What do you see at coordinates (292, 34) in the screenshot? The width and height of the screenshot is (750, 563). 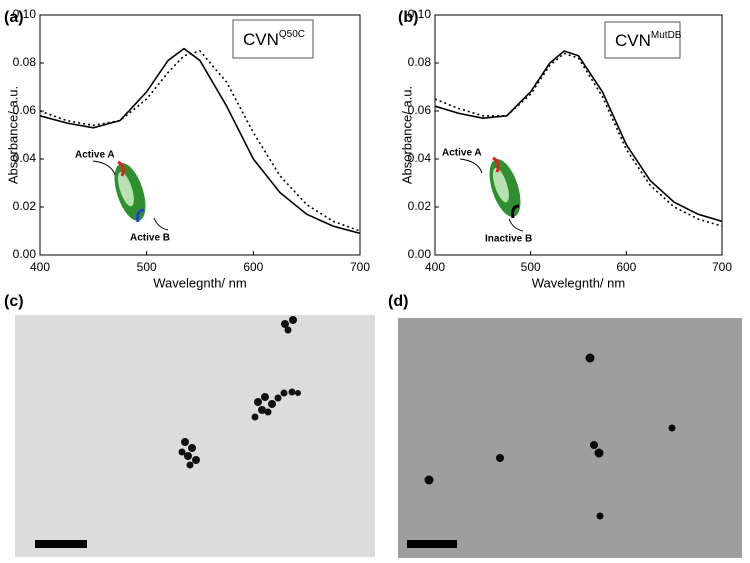 I see `box-label-sup: Q50C` at bounding box center [292, 34].